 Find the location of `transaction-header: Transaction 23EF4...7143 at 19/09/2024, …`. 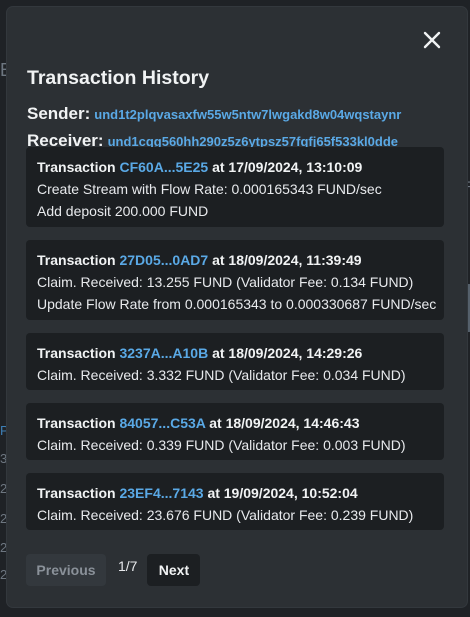

transaction-header: Transaction 23EF4...7143 at 19/09/2024, … is located at coordinates (235, 493).